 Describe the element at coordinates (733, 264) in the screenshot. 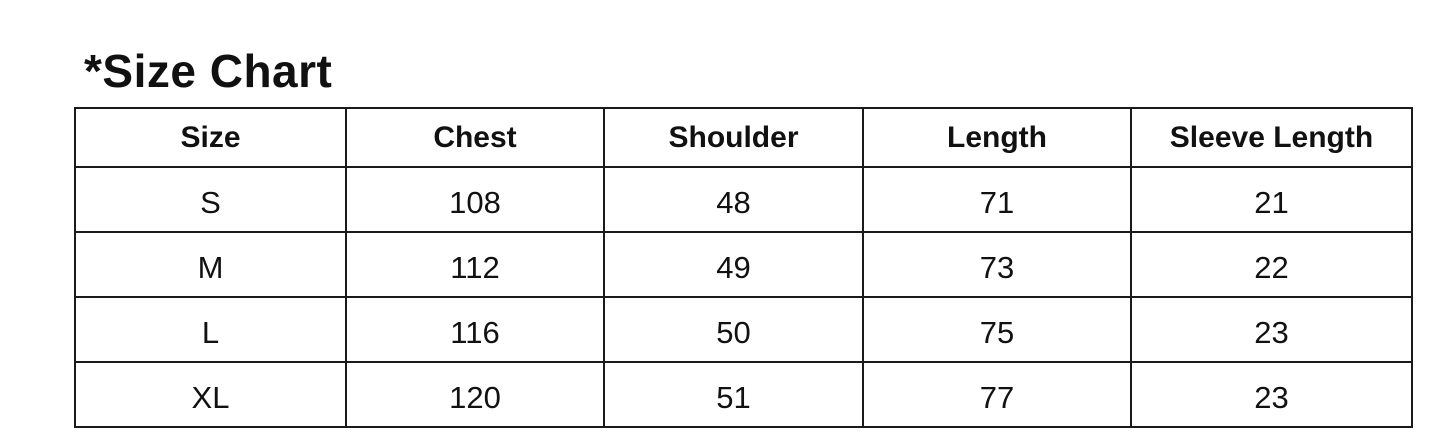

I see `cell-shoulder: 49` at that location.